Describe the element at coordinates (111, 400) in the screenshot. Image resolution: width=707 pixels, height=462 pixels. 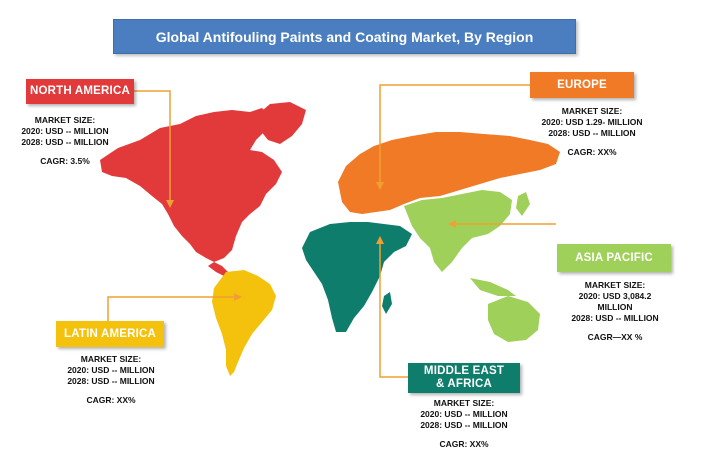
I see `latin-america-cagr: CAGR: XX%` at that location.